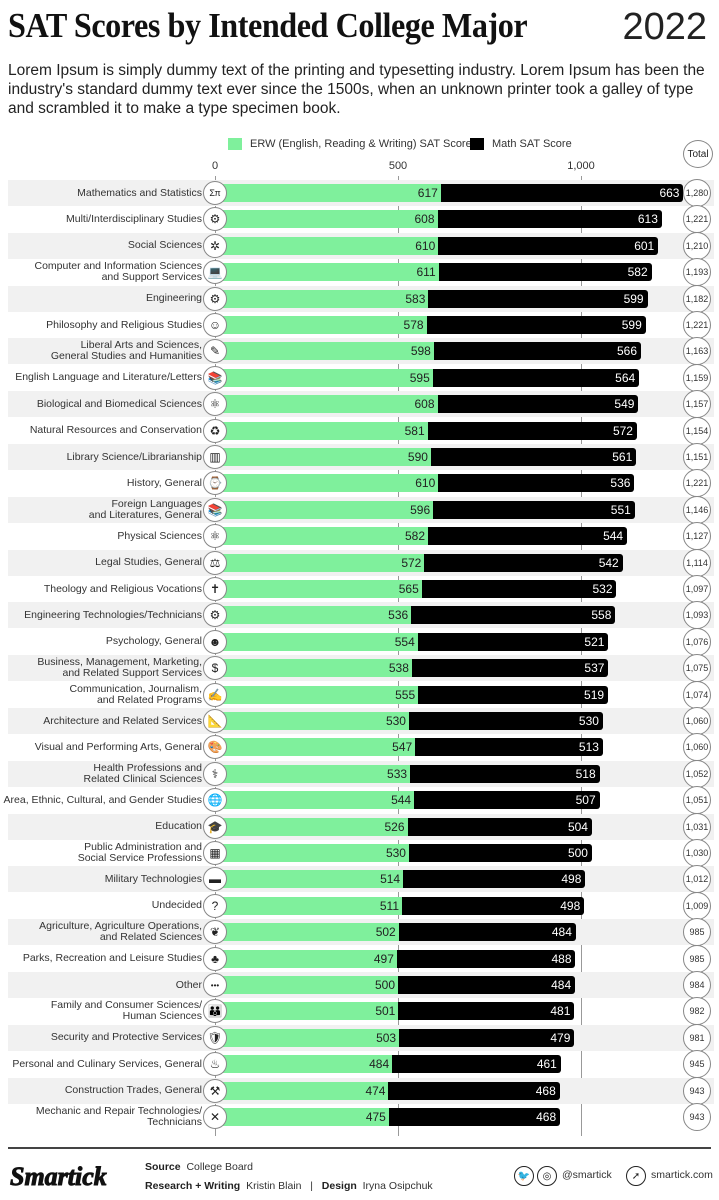  I want to click on footer-divider, so click(359, 1148).